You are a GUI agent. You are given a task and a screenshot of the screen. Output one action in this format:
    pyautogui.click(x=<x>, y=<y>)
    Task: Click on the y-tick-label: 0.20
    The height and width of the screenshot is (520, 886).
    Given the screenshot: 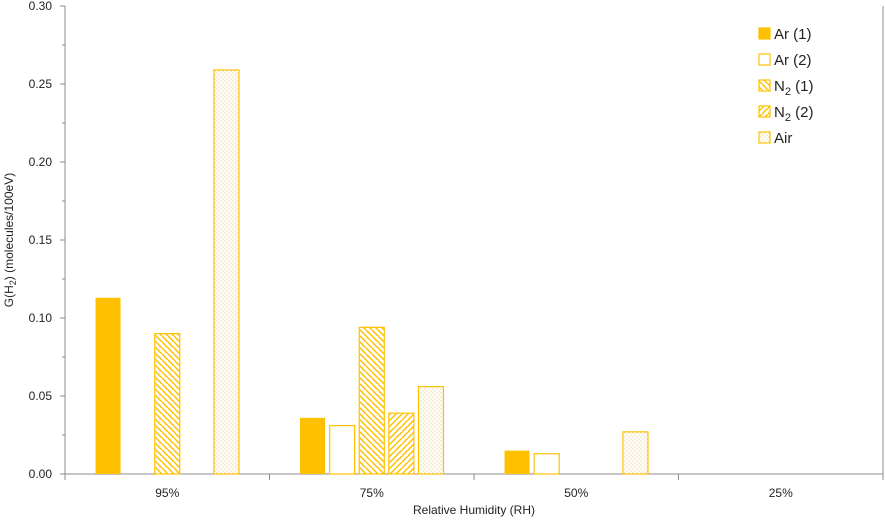 What is the action you would take?
    pyautogui.click(x=41, y=162)
    